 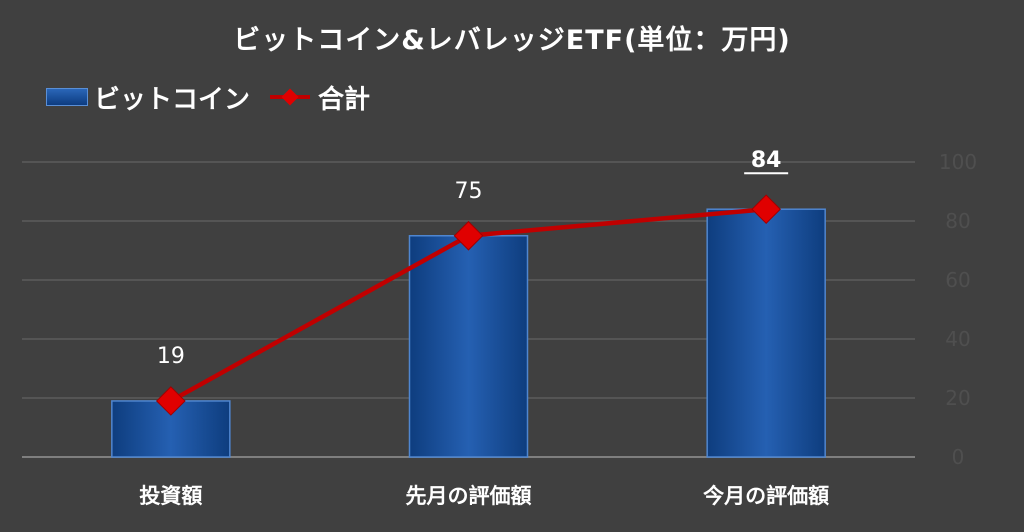 I want to click on data-label: 19, so click(x=171, y=356).